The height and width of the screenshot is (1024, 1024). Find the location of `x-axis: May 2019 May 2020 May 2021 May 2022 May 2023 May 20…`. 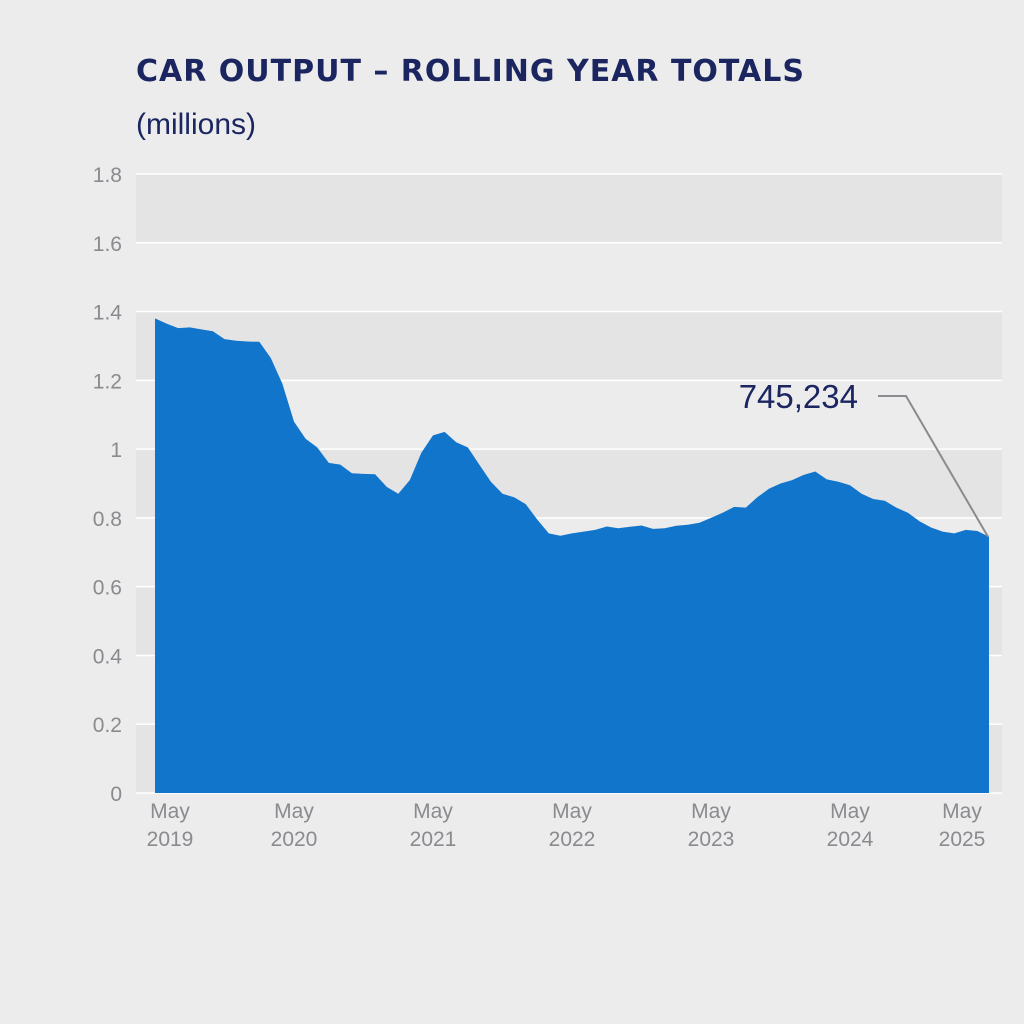

x-axis: May 2019 May 2020 May 2021 May 2022 May 2023 May 20… is located at coordinates (566, 825).